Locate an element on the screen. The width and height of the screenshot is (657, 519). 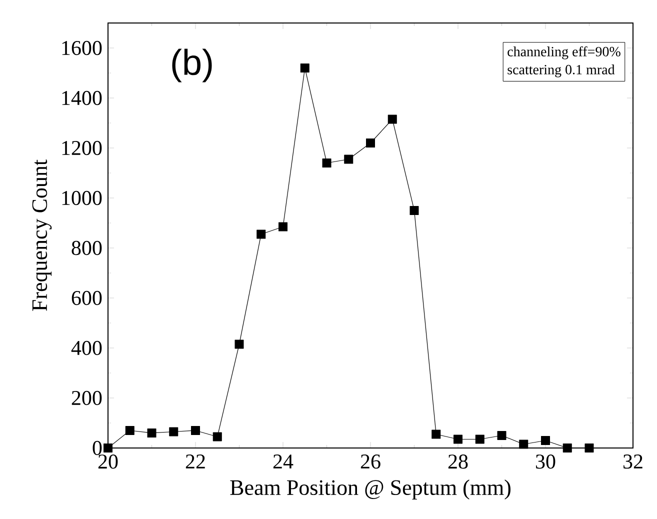
x-tick-label: 24 is located at coordinates (283, 461).